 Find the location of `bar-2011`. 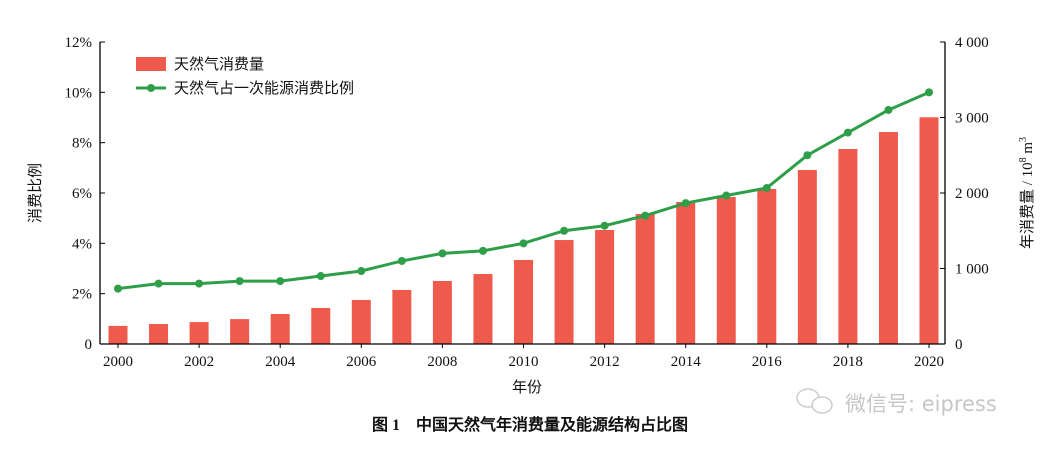

bar-2011 is located at coordinates (564, 292).